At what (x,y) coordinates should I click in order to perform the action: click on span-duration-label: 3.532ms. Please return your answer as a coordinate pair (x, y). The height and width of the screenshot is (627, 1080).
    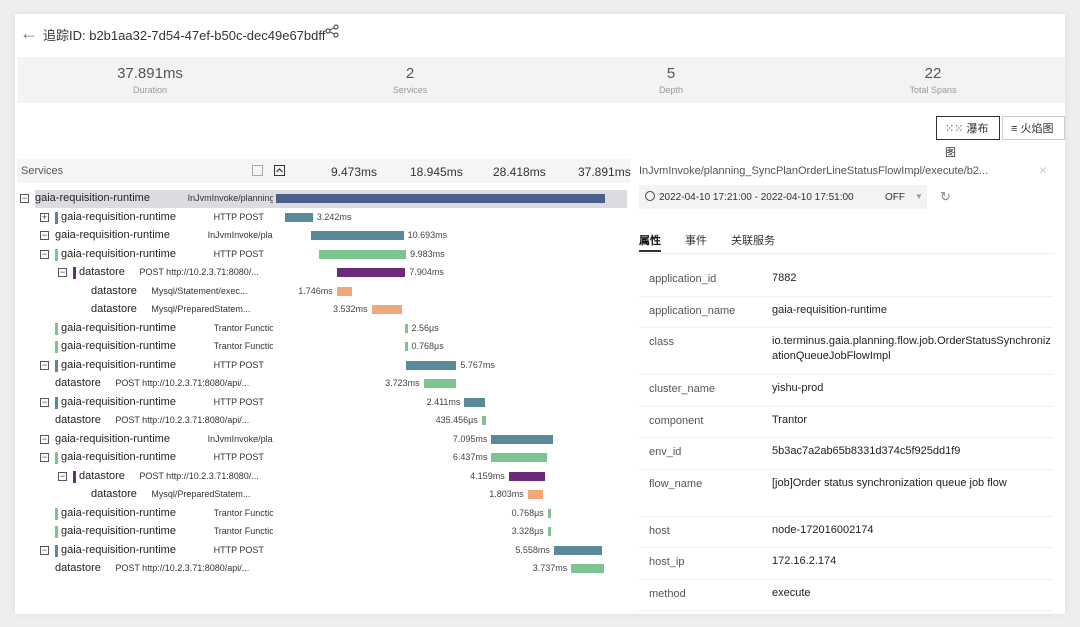
    Looking at the image, I should click on (350, 309).